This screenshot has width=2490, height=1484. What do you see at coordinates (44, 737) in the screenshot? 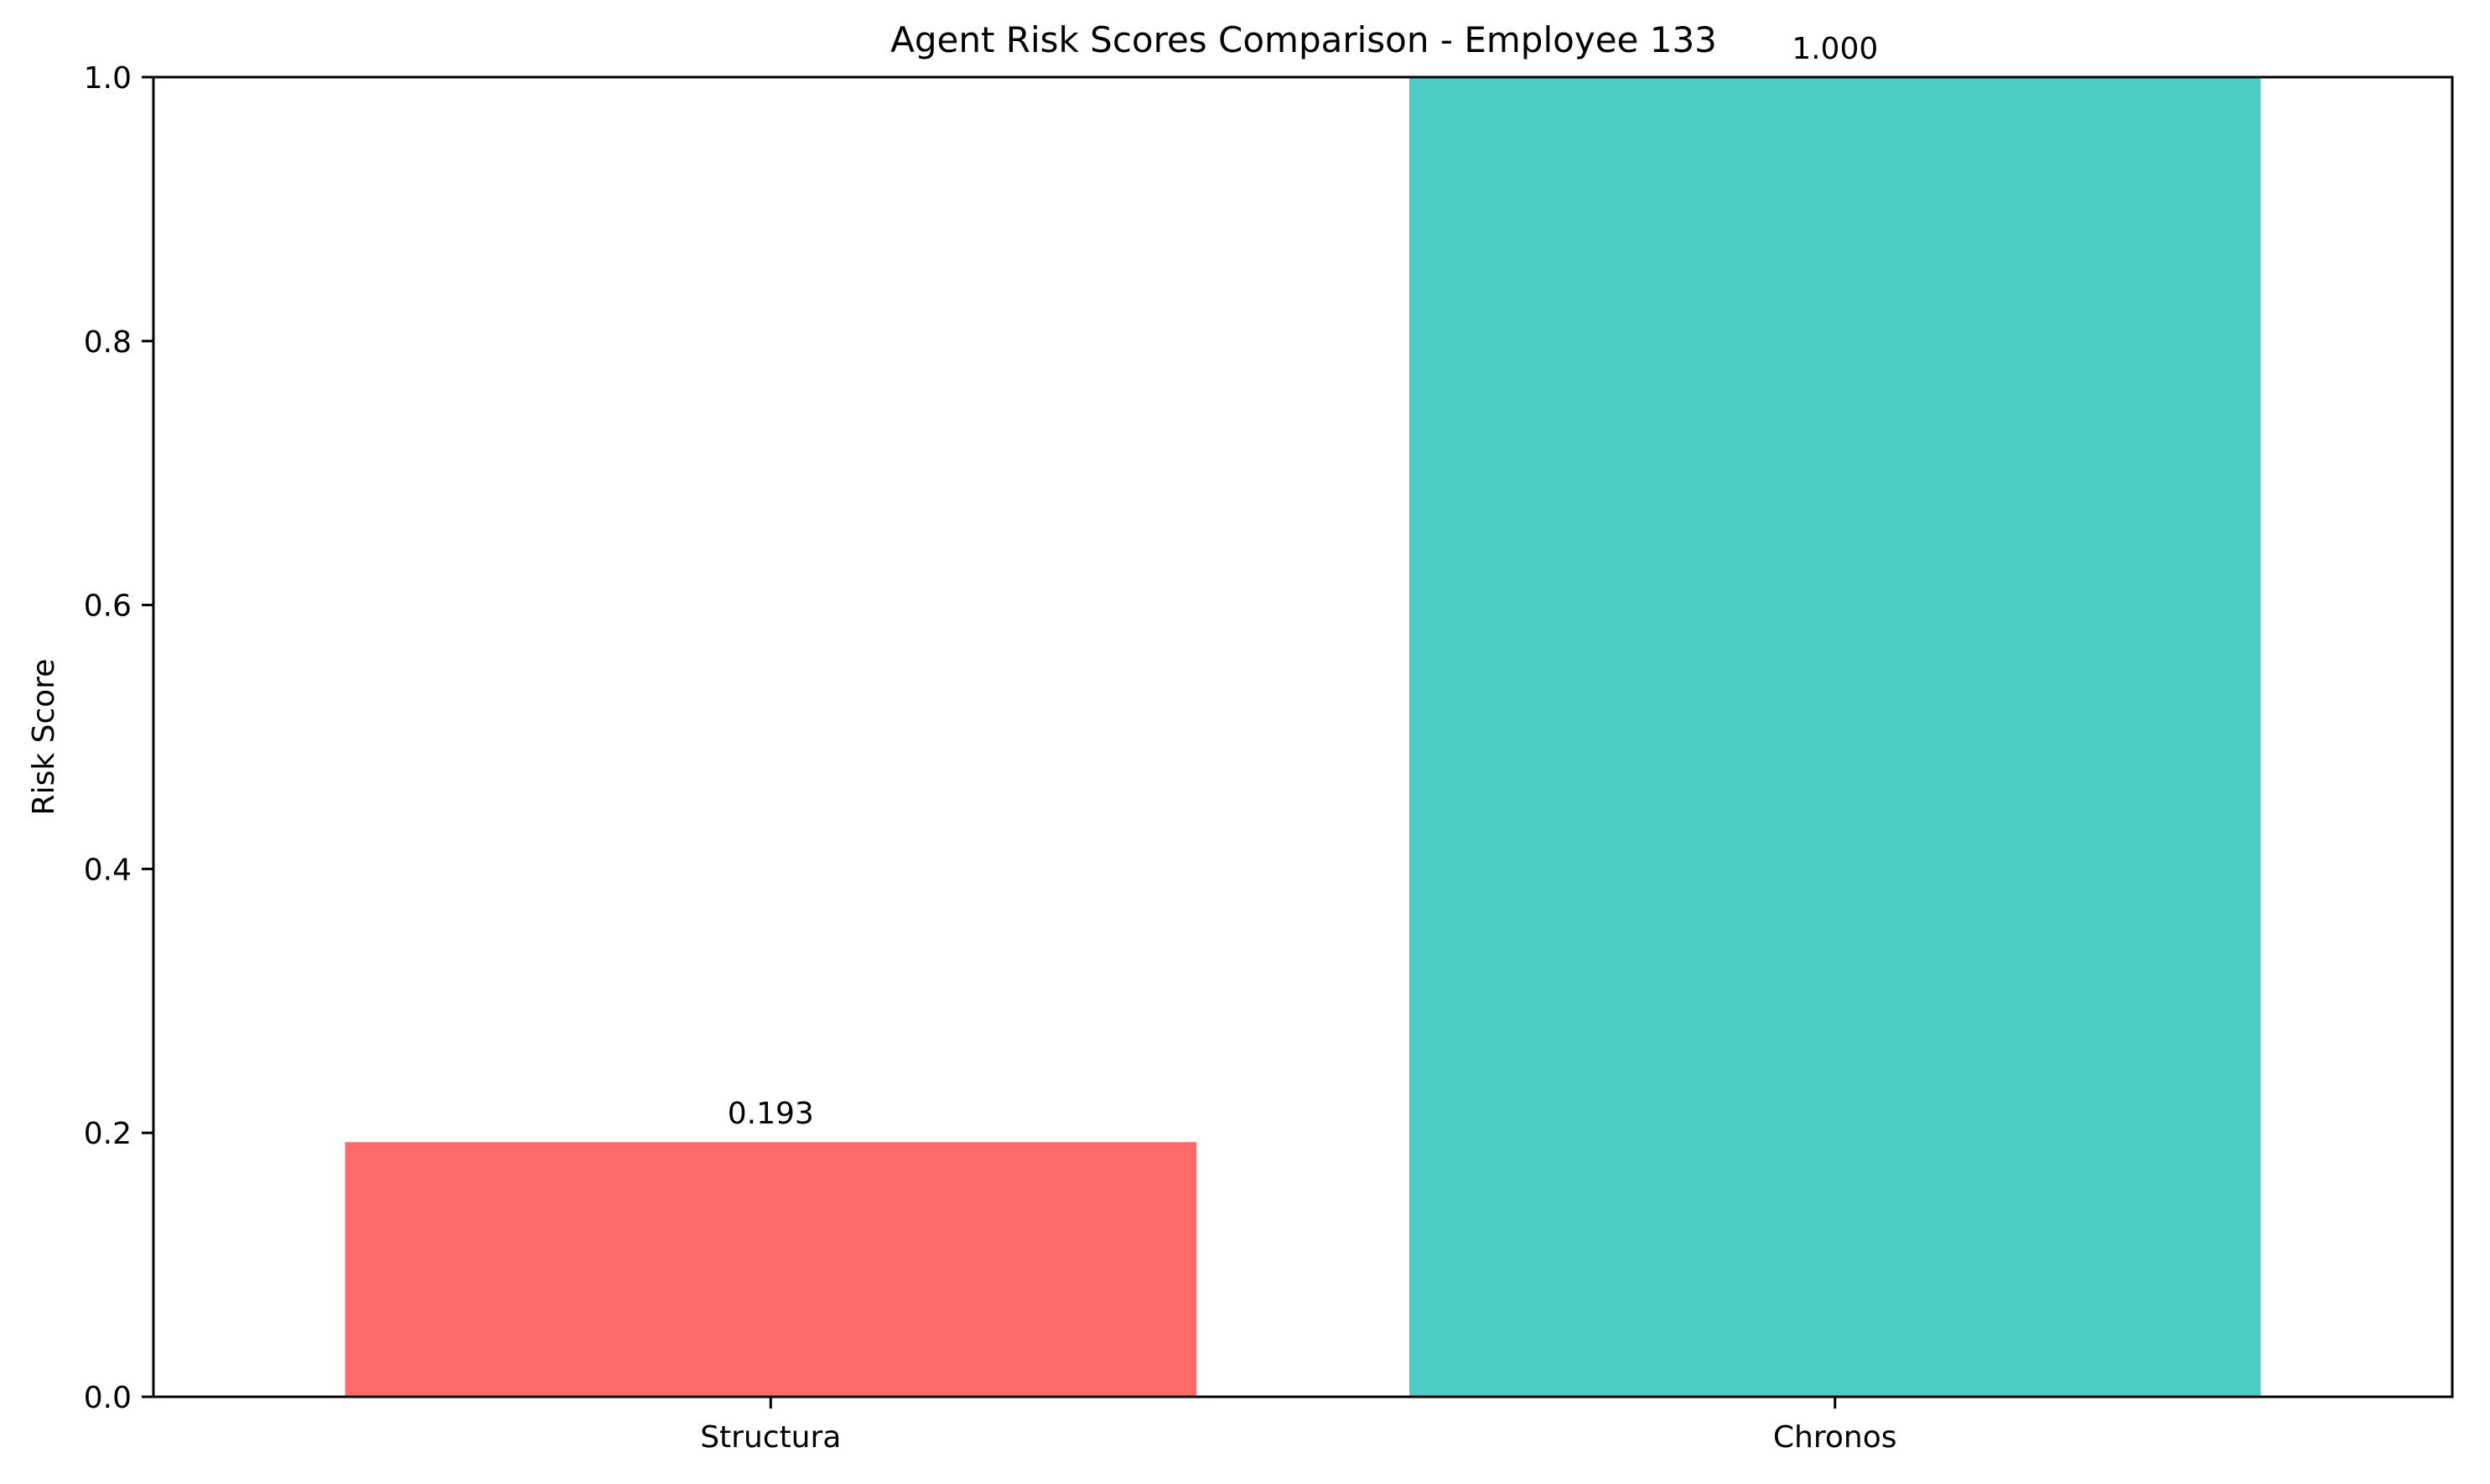
I see `y-axis-label: Risk Score` at bounding box center [44, 737].